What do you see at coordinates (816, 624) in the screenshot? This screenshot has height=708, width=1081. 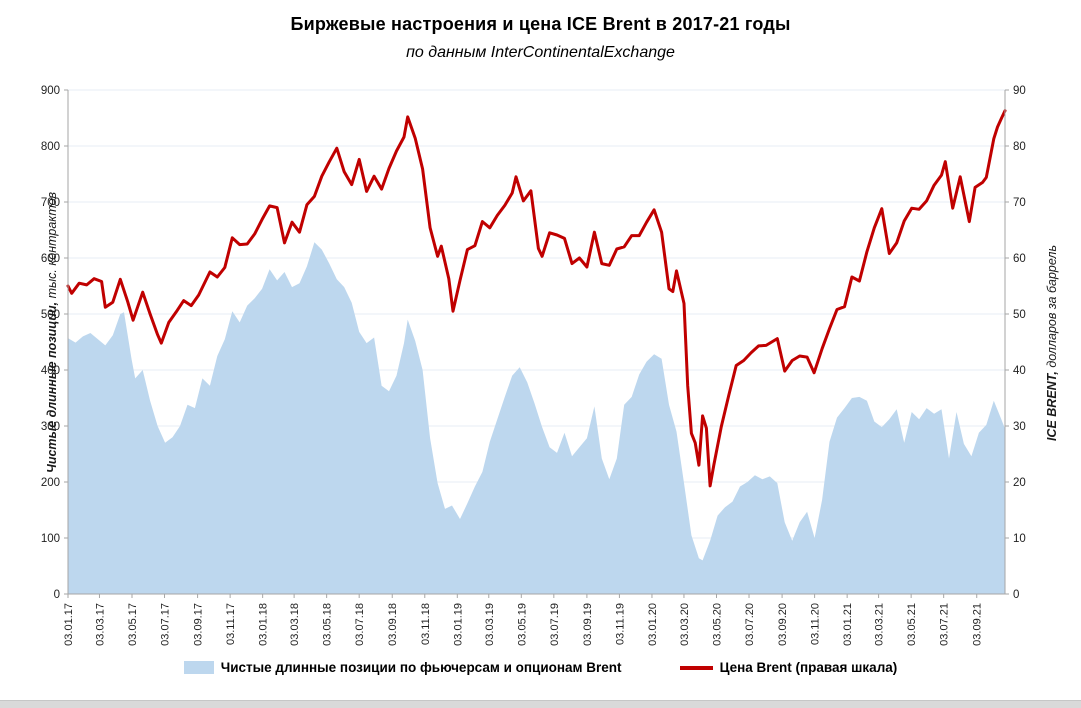 I see `x-axis-label: 03.11.20` at bounding box center [816, 624].